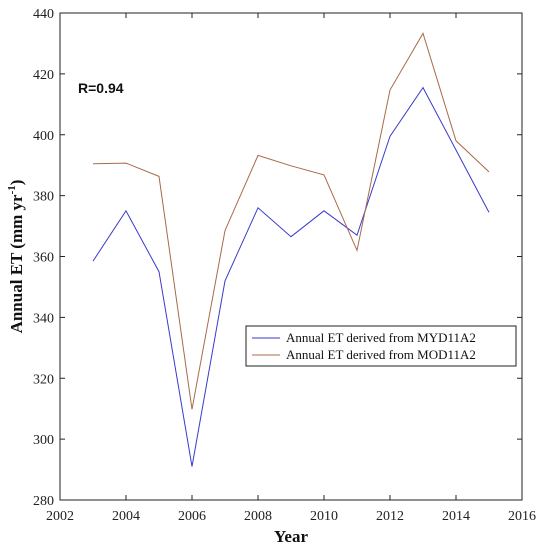  What do you see at coordinates (522, 516) in the screenshot?
I see `x-tick-label: 2016` at bounding box center [522, 516].